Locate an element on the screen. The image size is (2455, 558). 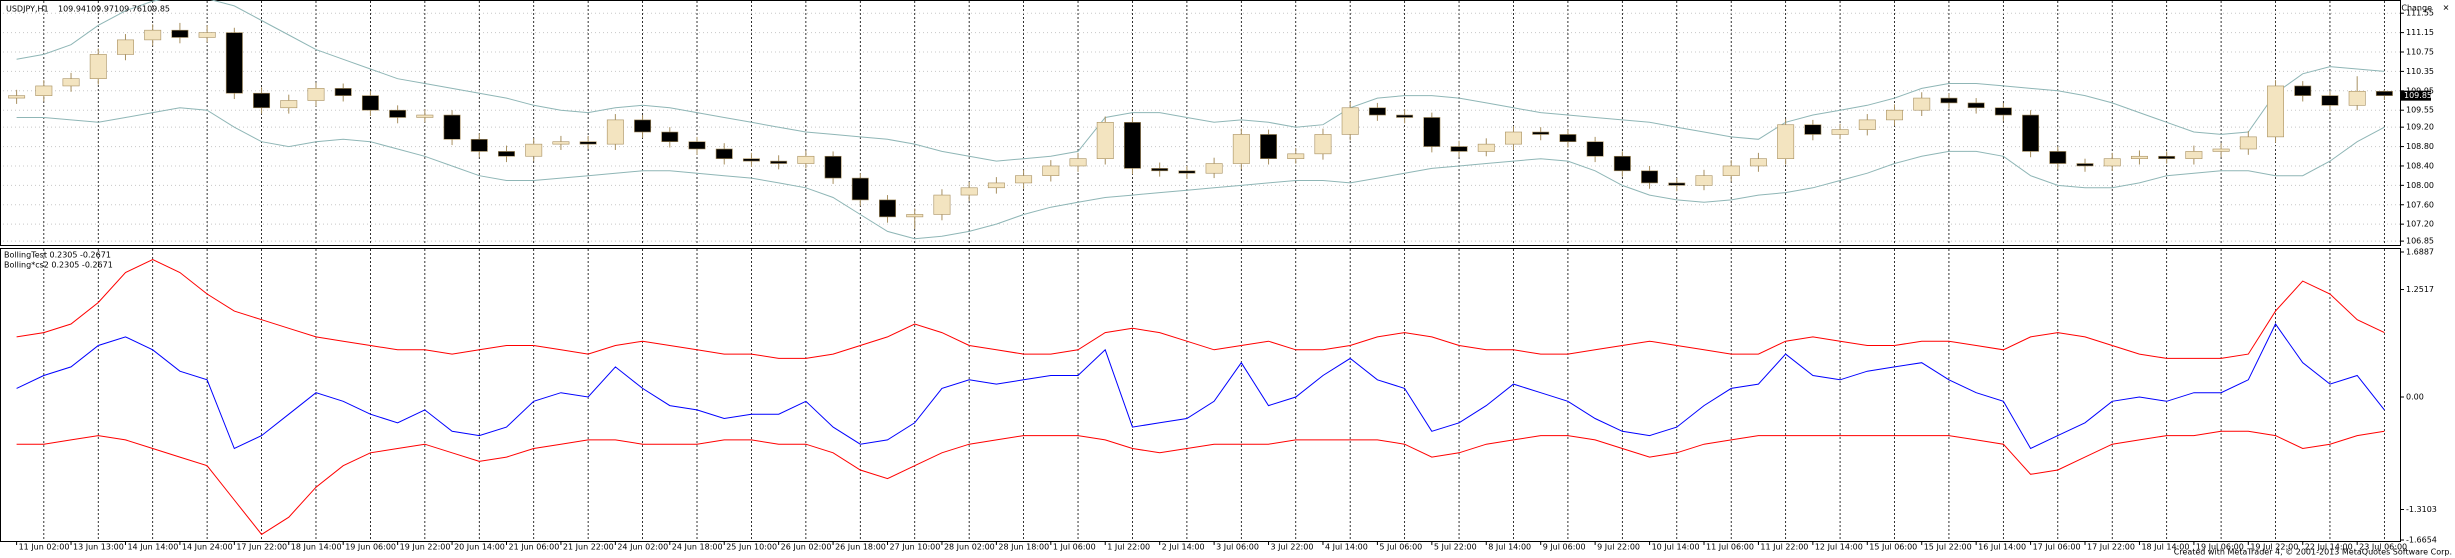
x-tick-label: 21 Jun 22:00 is located at coordinates (588, 547).